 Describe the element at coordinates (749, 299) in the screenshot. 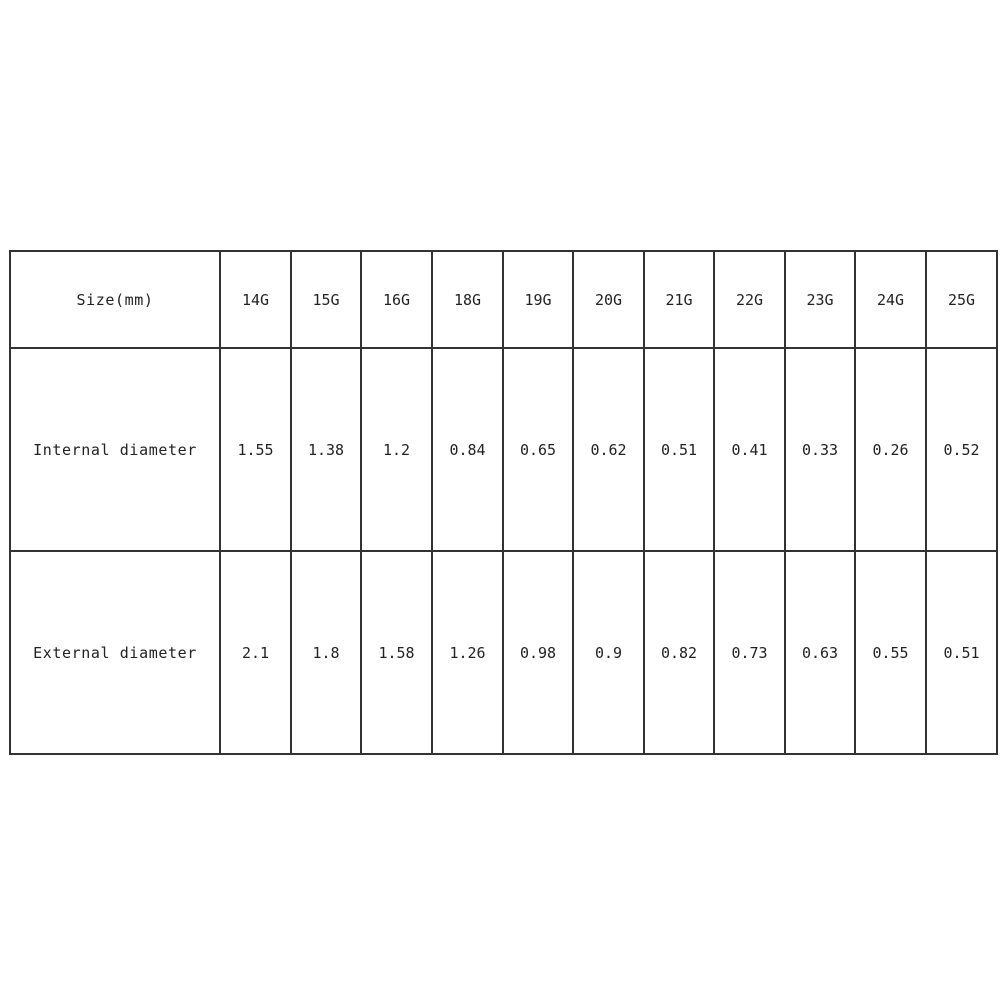

I see `column-header: 22G` at that location.